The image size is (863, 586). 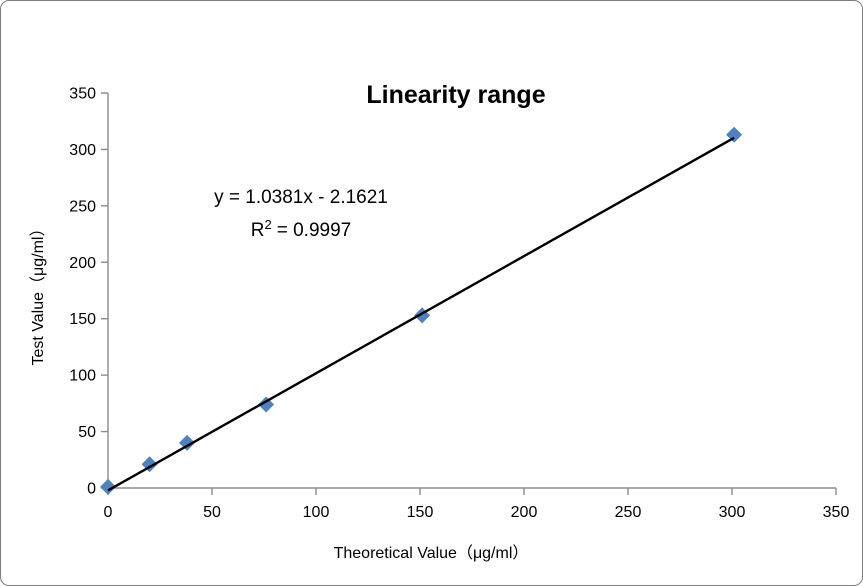 I want to click on y-tick-label: 100, so click(x=82, y=376).